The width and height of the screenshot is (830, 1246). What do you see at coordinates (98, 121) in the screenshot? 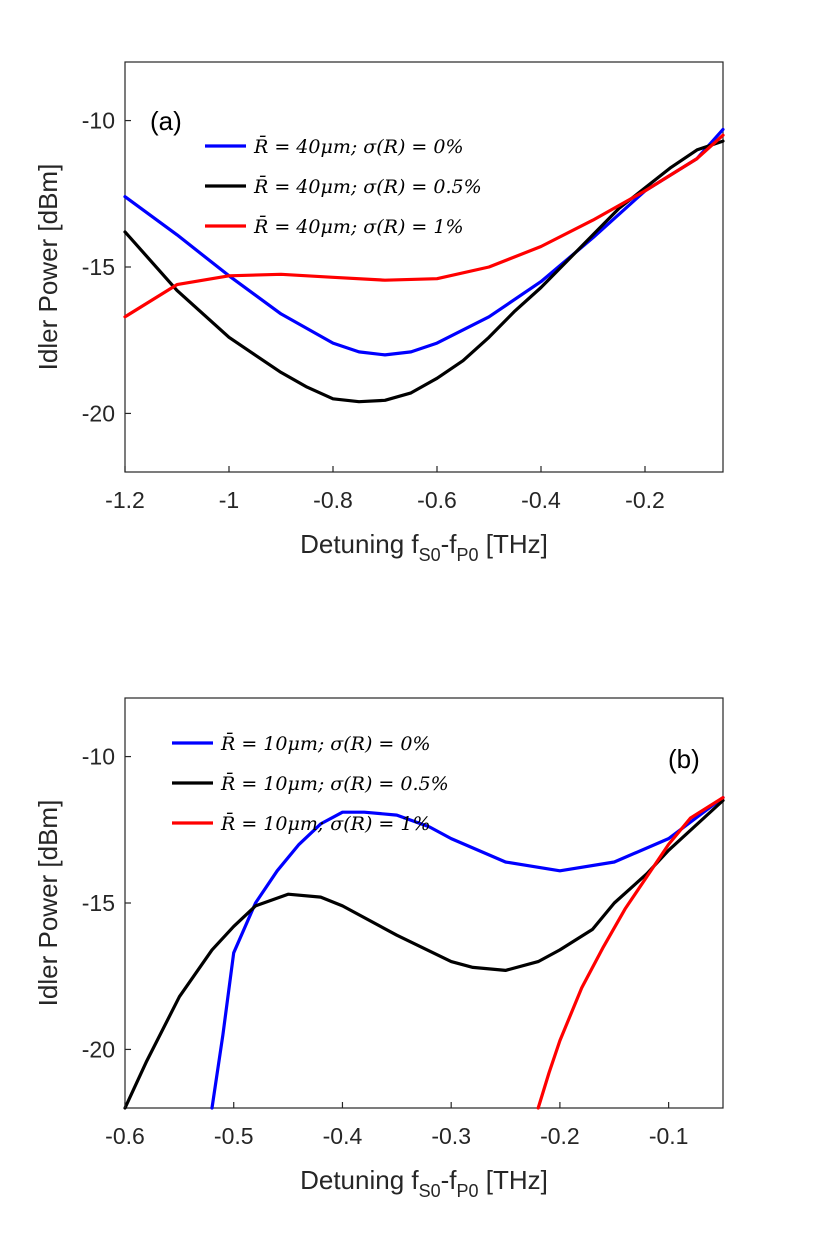
I see `y-tick-label-a: -10` at bounding box center [98, 121].